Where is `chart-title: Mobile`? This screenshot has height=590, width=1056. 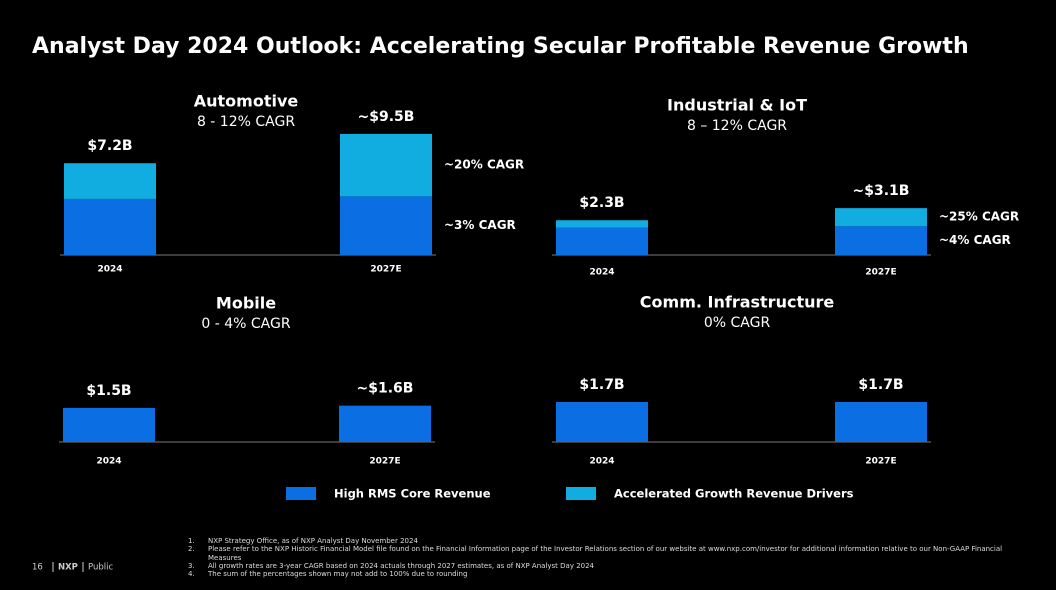 chart-title: Mobile is located at coordinates (246, 303).